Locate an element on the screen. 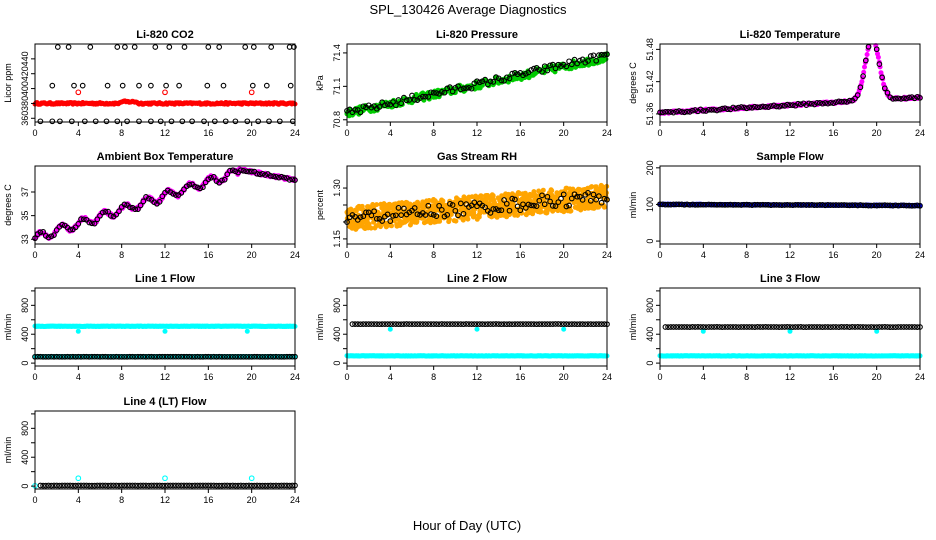 The width and height of the screenshot is (936, 540). chart-rh: Gas Stream RH 0 4 8 12 16 20 24 1.15 1.30 percent is located at coordinates (463, 205).